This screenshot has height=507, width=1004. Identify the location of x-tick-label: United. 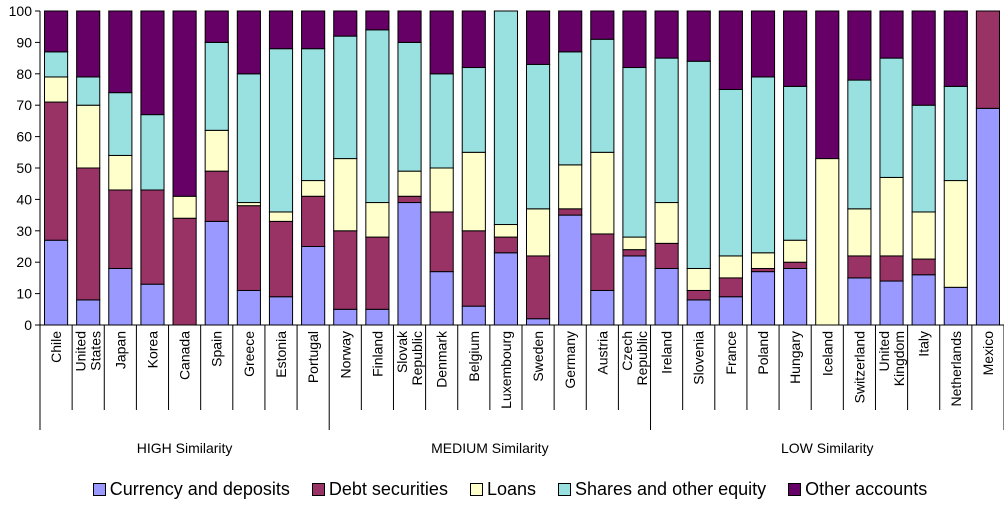
(81, 351).